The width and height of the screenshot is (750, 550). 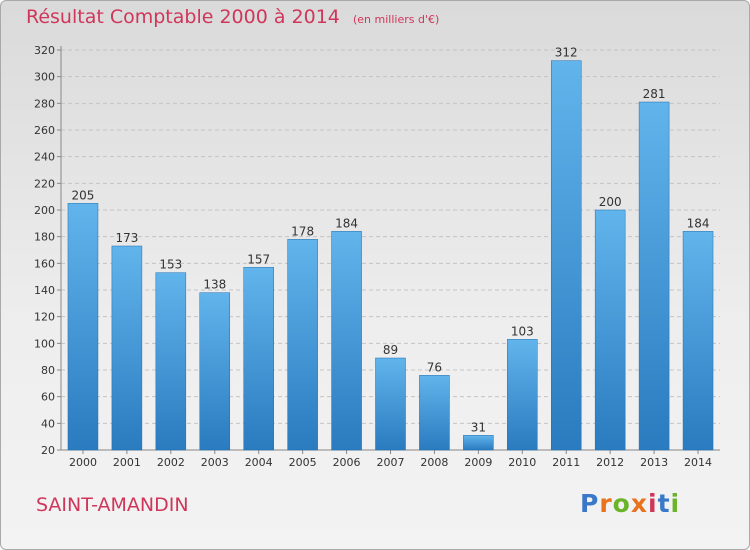 I want to click on data-label: 76, so click(x=434, y=367).